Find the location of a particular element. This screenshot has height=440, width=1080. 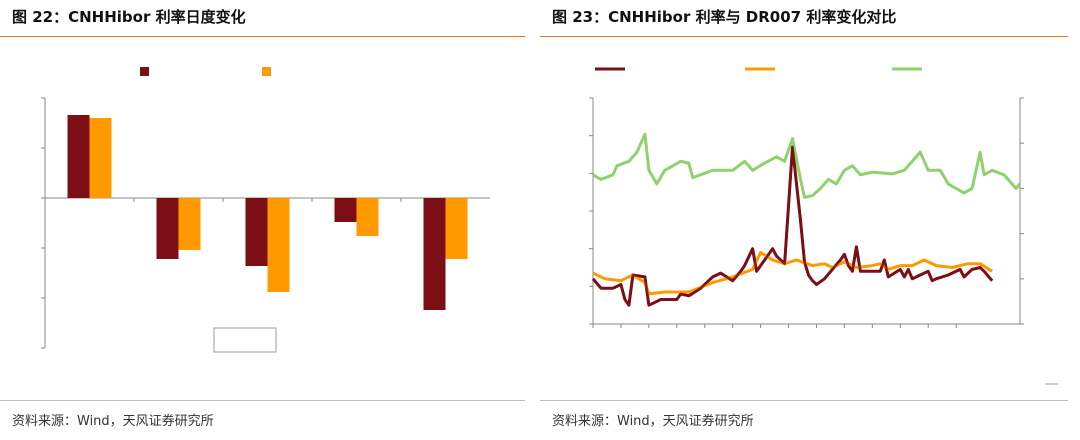

series-line-one-week is located at coordinates (792, 273).